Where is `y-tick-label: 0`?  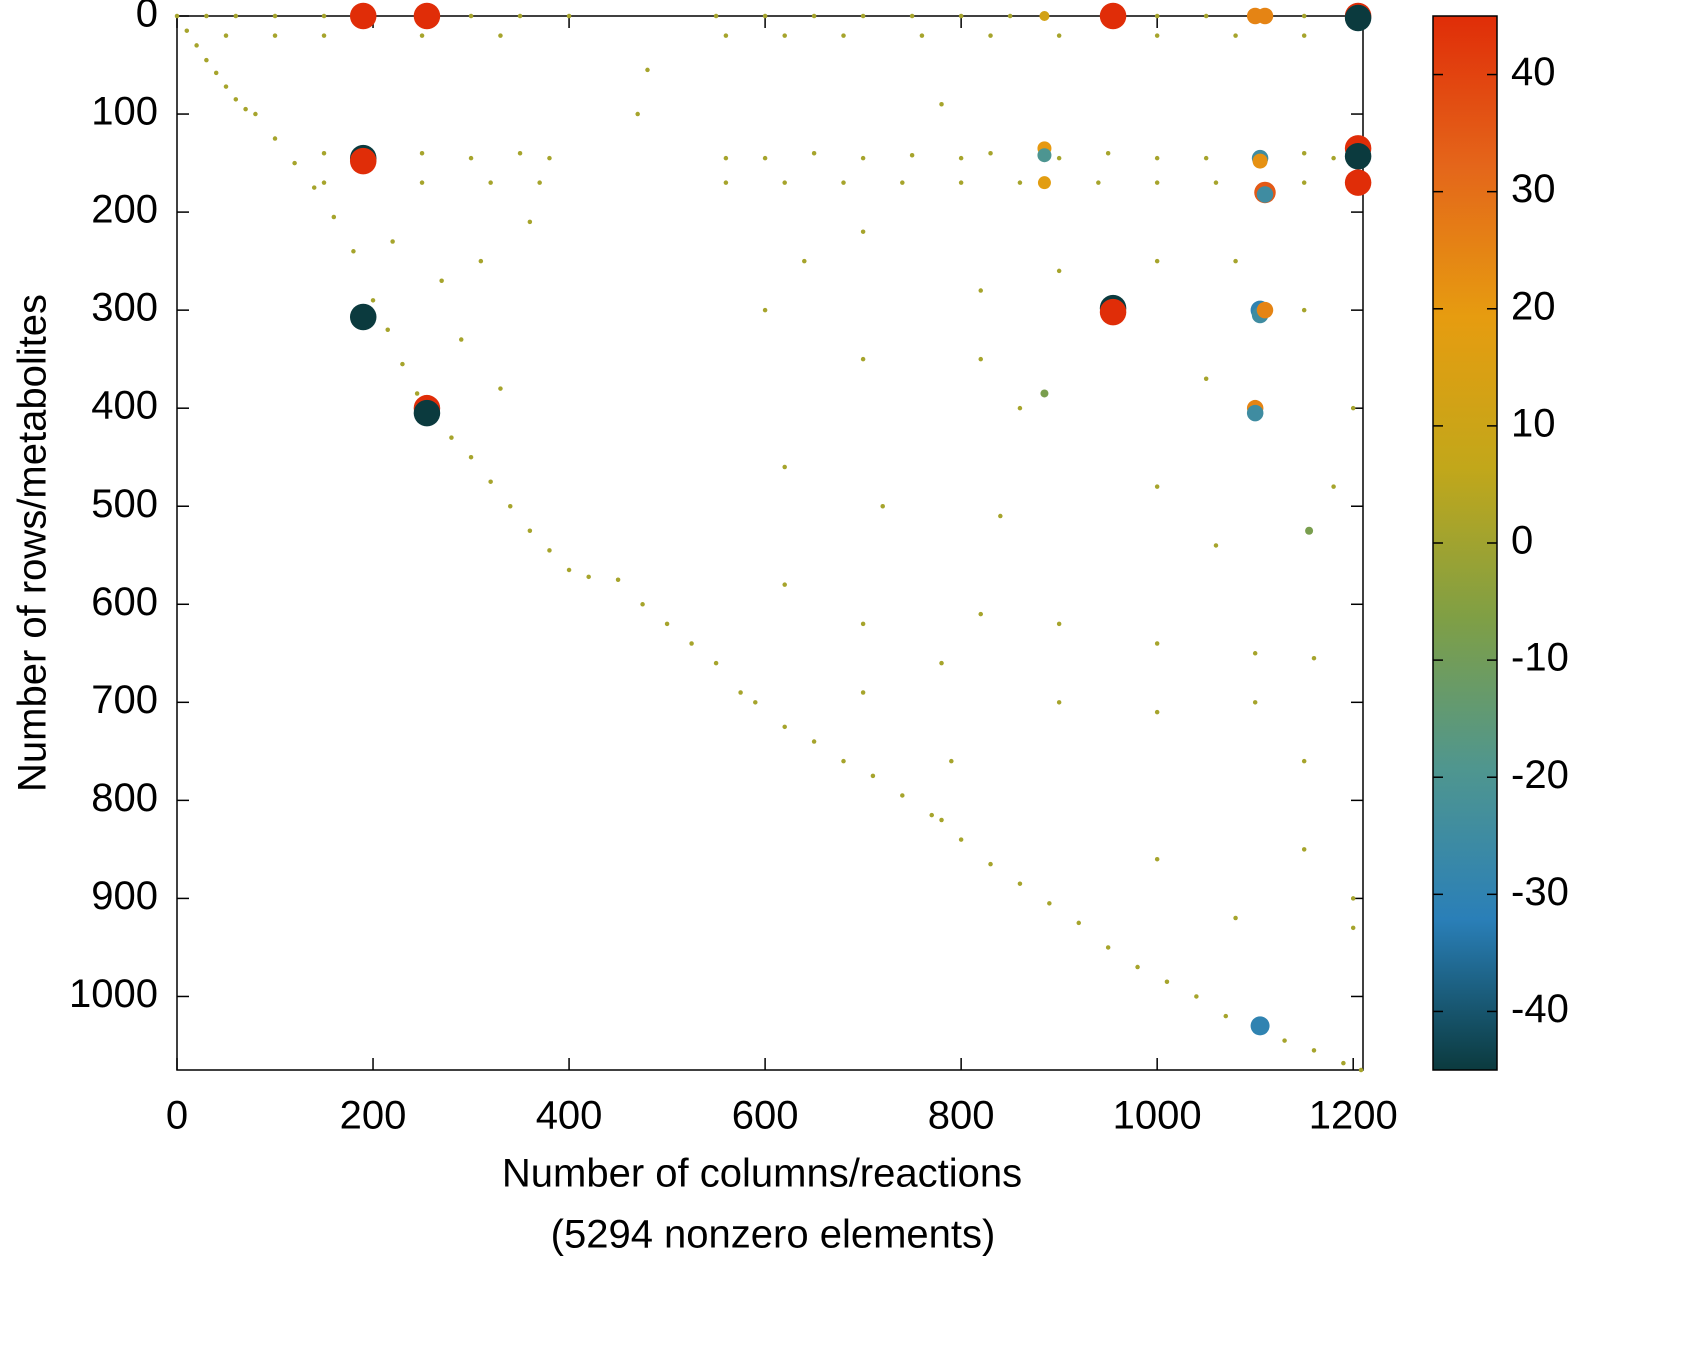 y-tick-label: 0 is located at coordinates (147, 18).